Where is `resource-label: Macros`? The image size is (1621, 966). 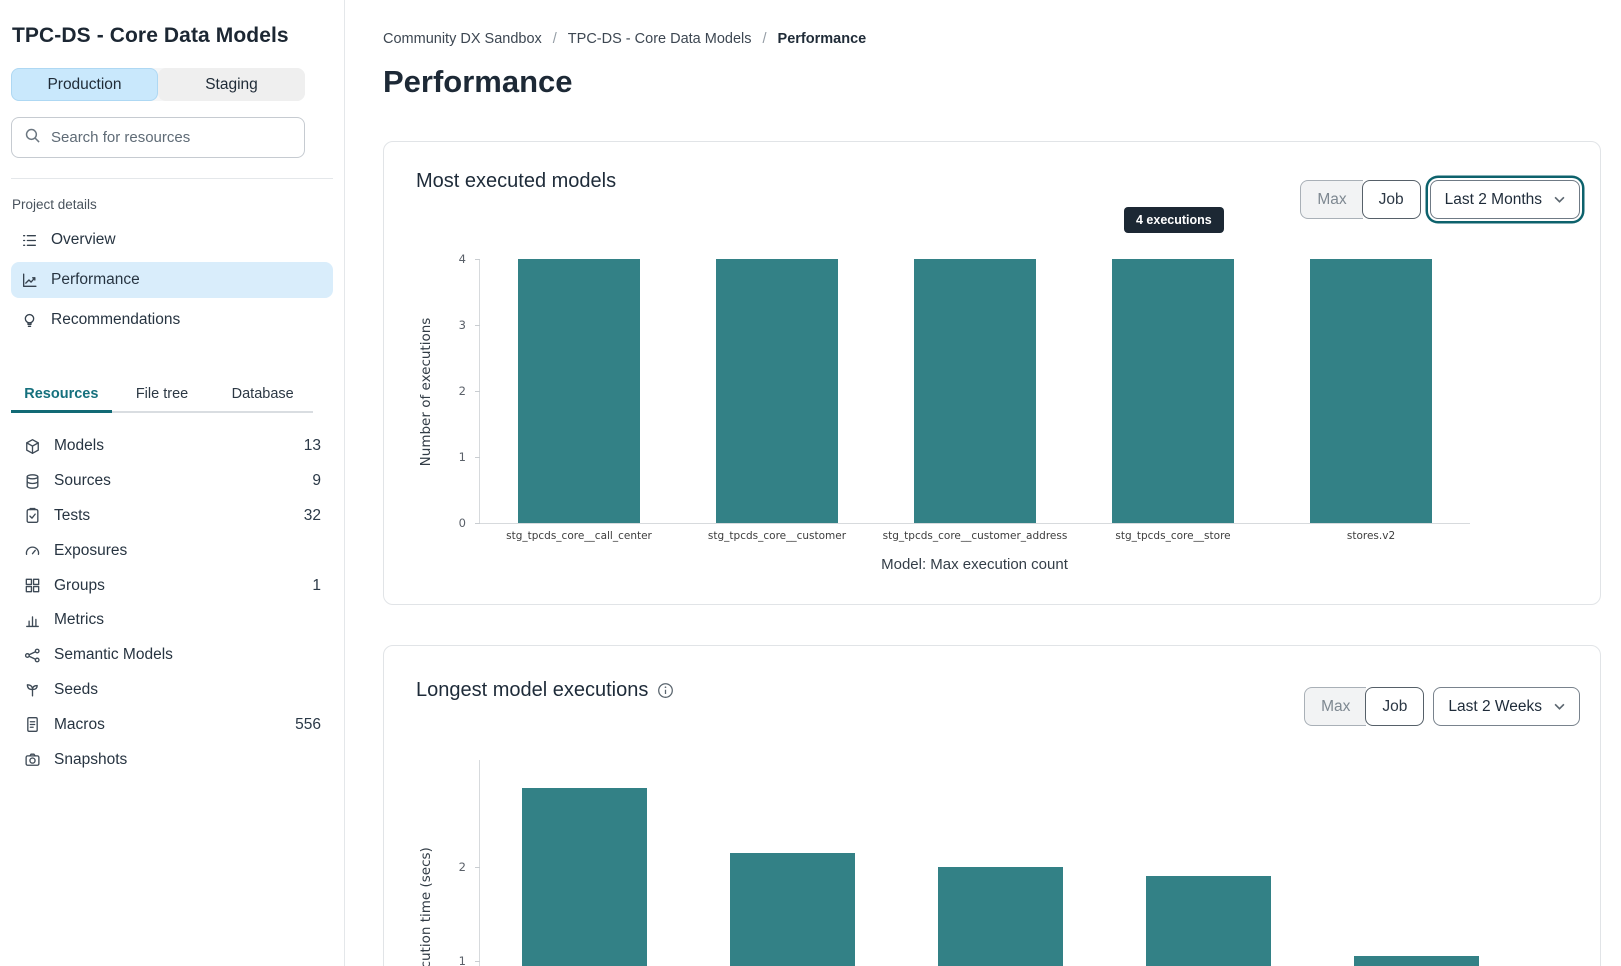
resource-label: Macros is located at coordinates (79, 724).